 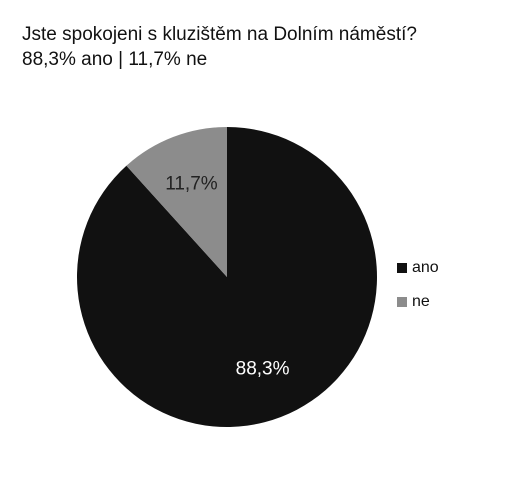 I want to click on slice-label: 88,3%, so click(x=263, y=368).